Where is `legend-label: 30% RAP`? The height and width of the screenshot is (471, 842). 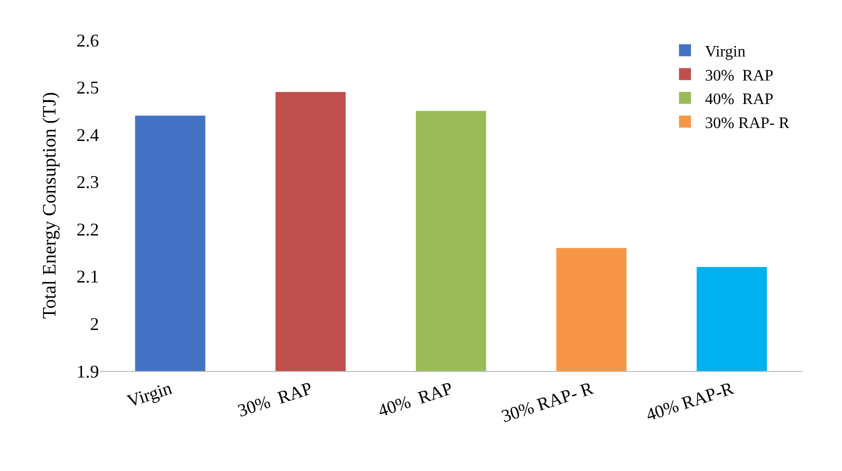
legend-label: 30% RAP is located at coordinates (739, 75).